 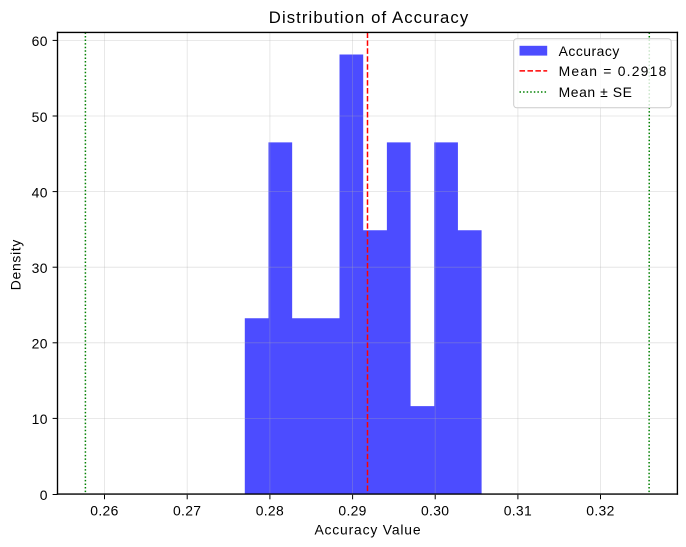 I want to click on svg-text: 50, so click(x=40, y=117).